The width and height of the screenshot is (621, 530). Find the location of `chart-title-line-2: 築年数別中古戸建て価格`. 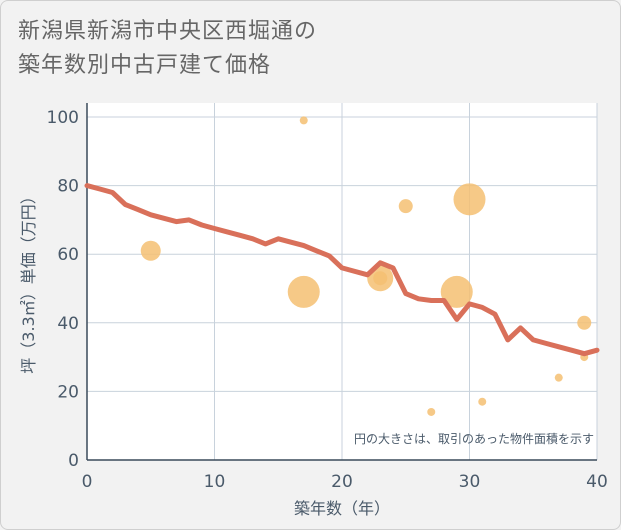

chart-title-line-2: 築年数別中古戸建て価格 is located at coordinates (145, 65).